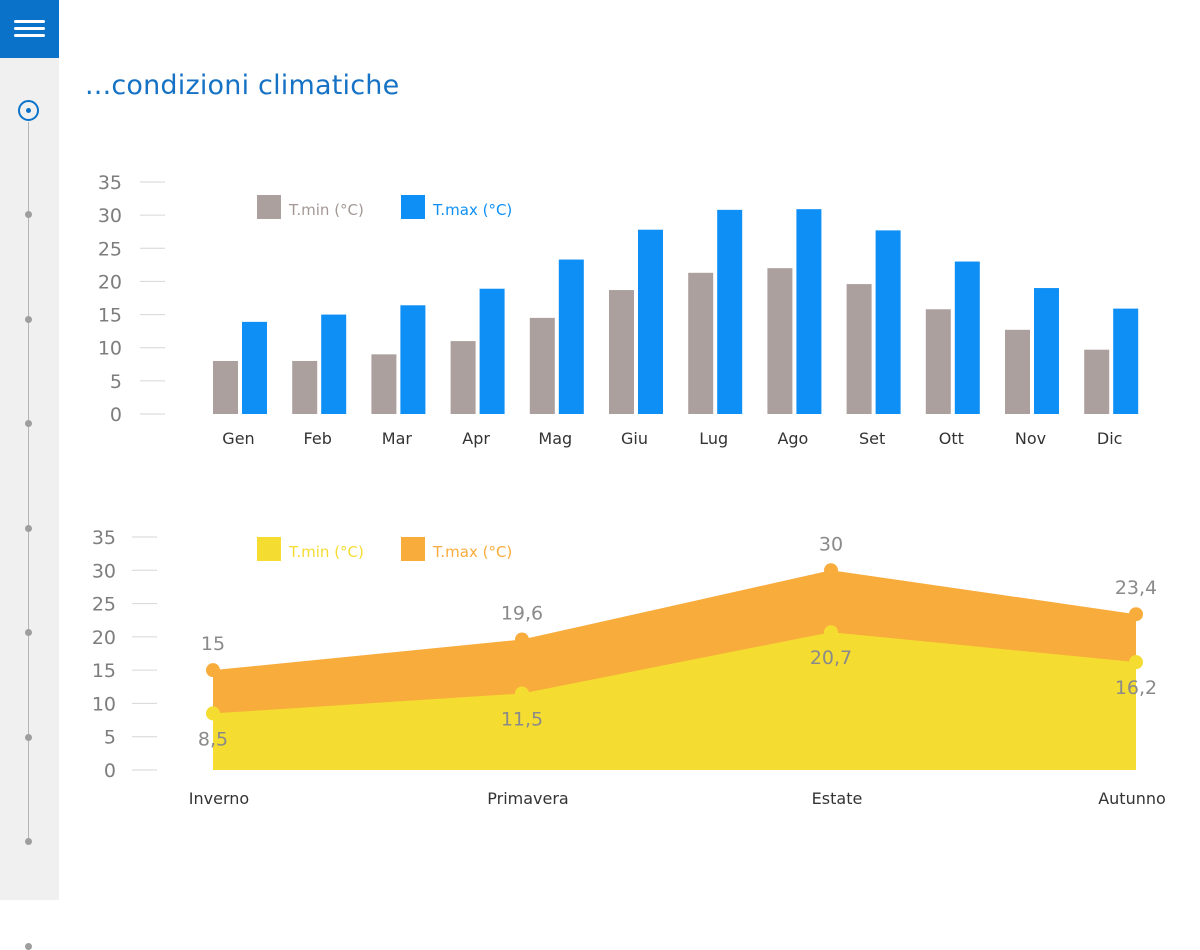 The width and height of the screenshot is (1200, 950). Describe the element at coordinates (522, 719) in the screenshot. I see `data-label-tmin: 11,5` at that location.